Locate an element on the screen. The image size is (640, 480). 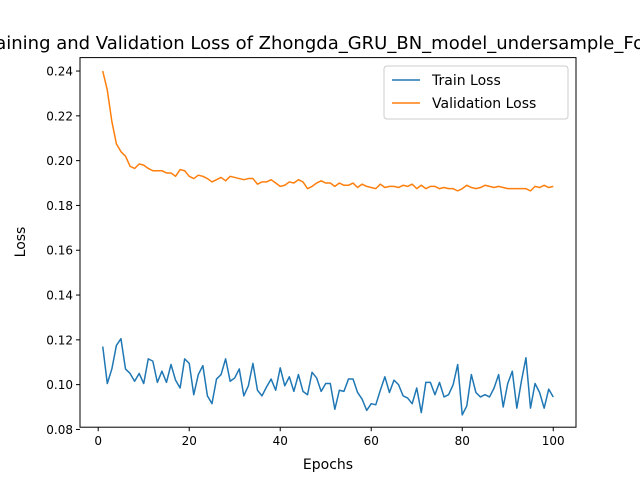
y-tick-label: 0.10 is located at coordinates (59, 385).